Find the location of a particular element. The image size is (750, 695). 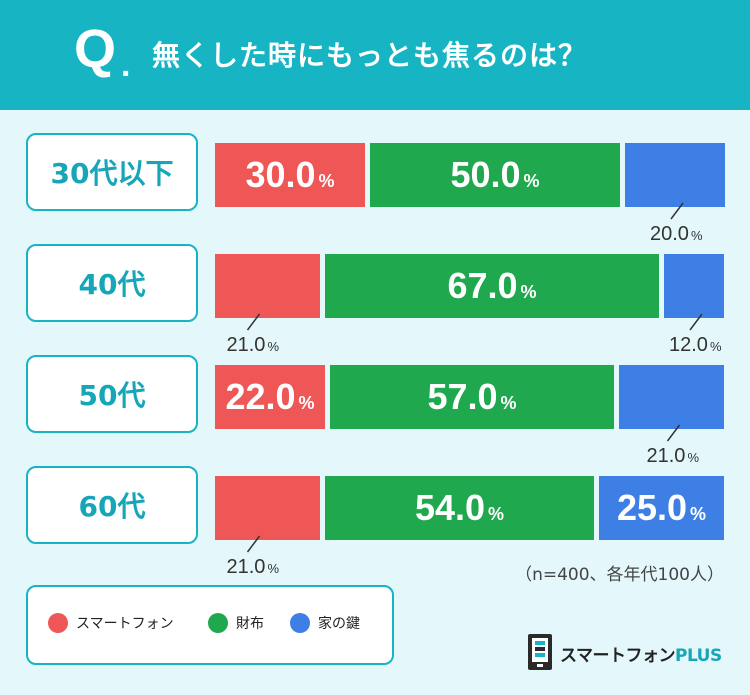

legend-dot-house-key is located at coordinates (300, 623).